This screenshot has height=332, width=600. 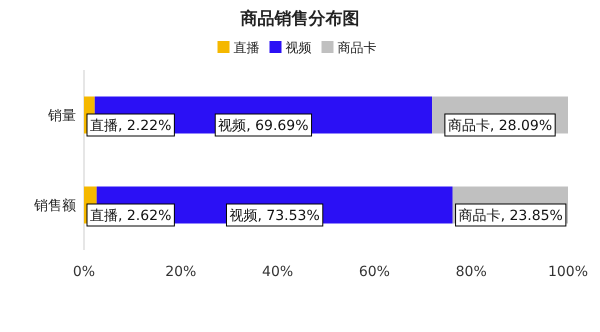 I want to click on x-tick-label: 0%, so click(x=84, y=272).